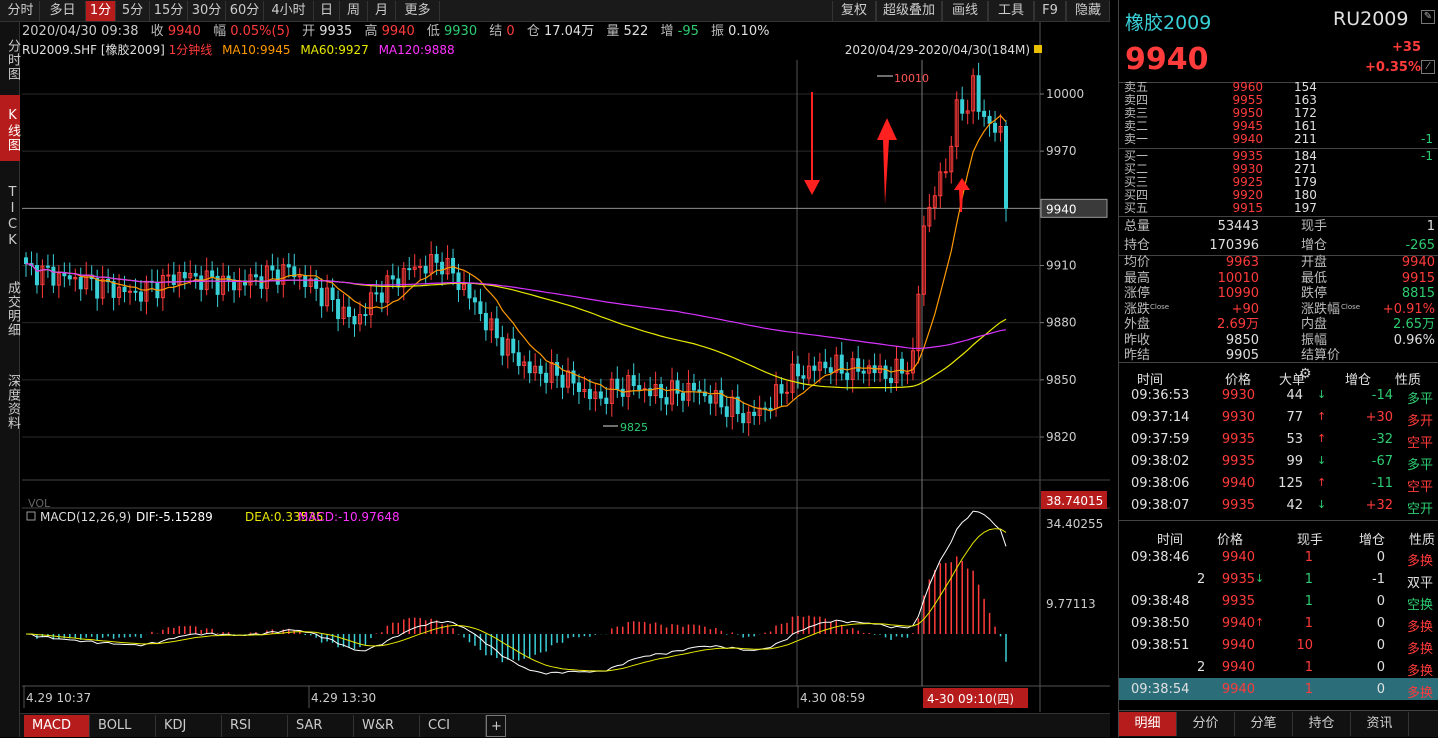 Image resolution: width=1438 pixels, height=738 pixels. I want to click on period-tab-10: 月, so click(382, 11).